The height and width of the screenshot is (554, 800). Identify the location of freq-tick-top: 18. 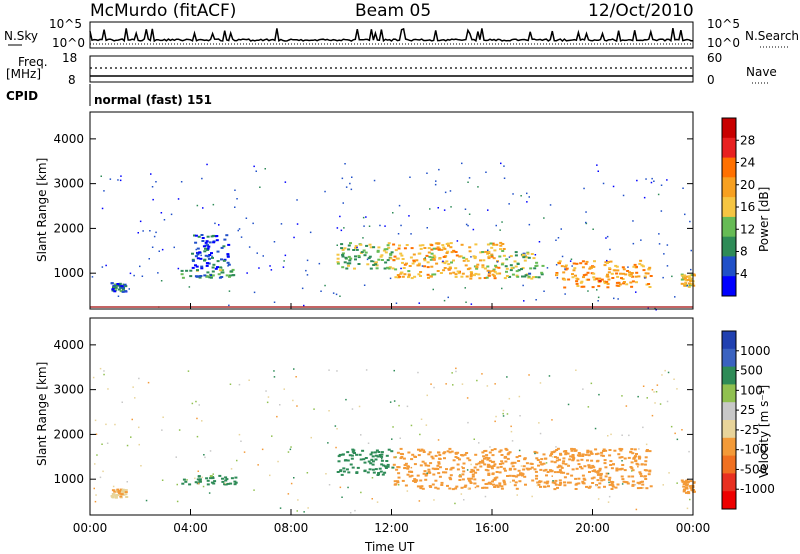
(69, 58).